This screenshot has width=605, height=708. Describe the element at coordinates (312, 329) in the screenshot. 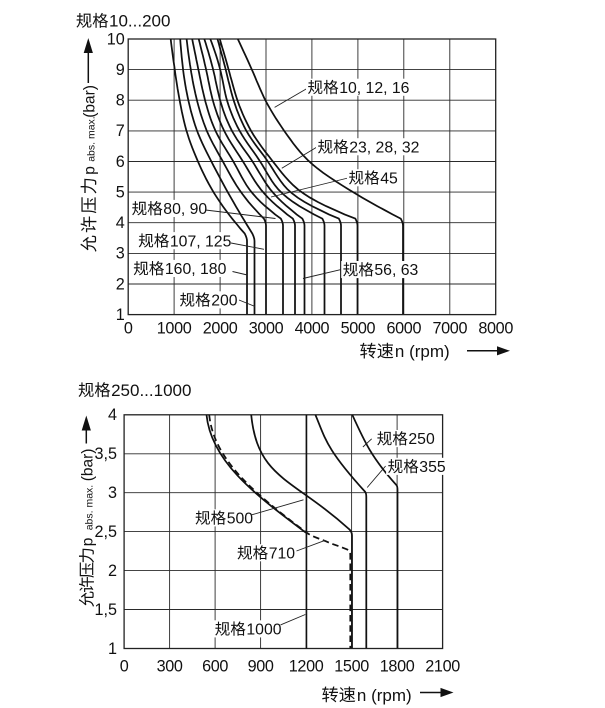

I see `svg-text: 4000` at that location.